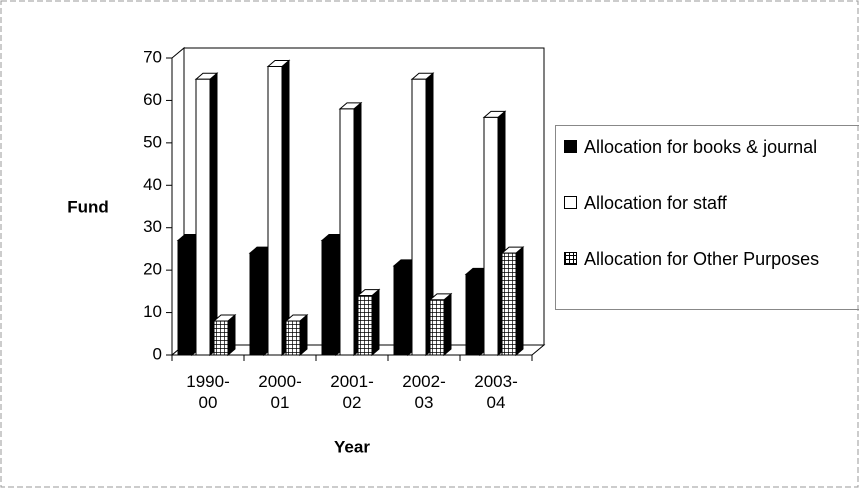  What do you see at coordinates (352, 446) in the screenshot?
I see `x-axis-label: Year` at bounding box center [352, 446].